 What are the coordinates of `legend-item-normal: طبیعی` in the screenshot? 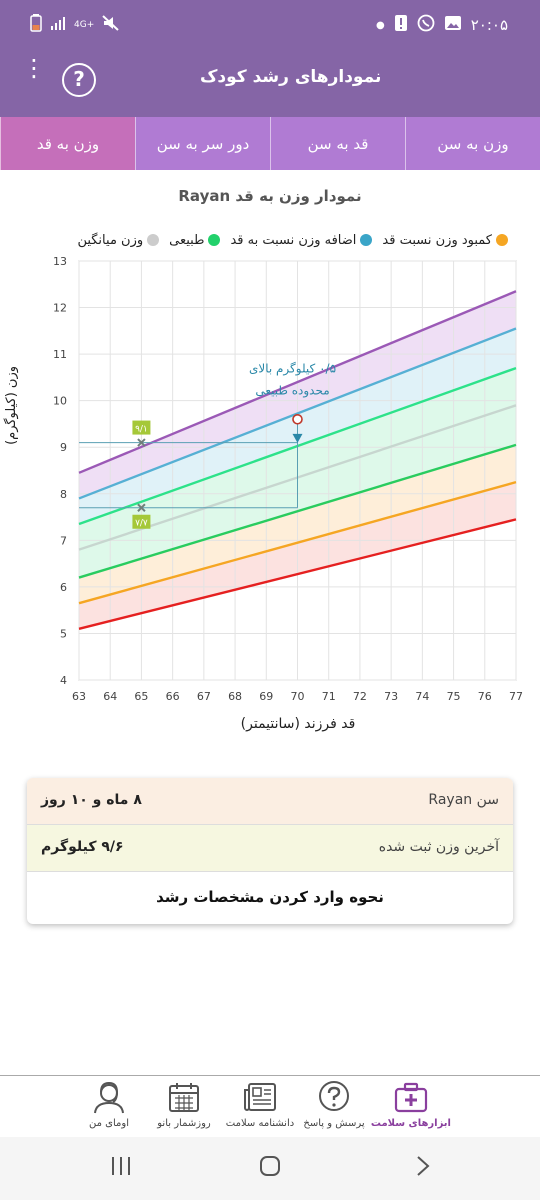 It's located at (195, 240).